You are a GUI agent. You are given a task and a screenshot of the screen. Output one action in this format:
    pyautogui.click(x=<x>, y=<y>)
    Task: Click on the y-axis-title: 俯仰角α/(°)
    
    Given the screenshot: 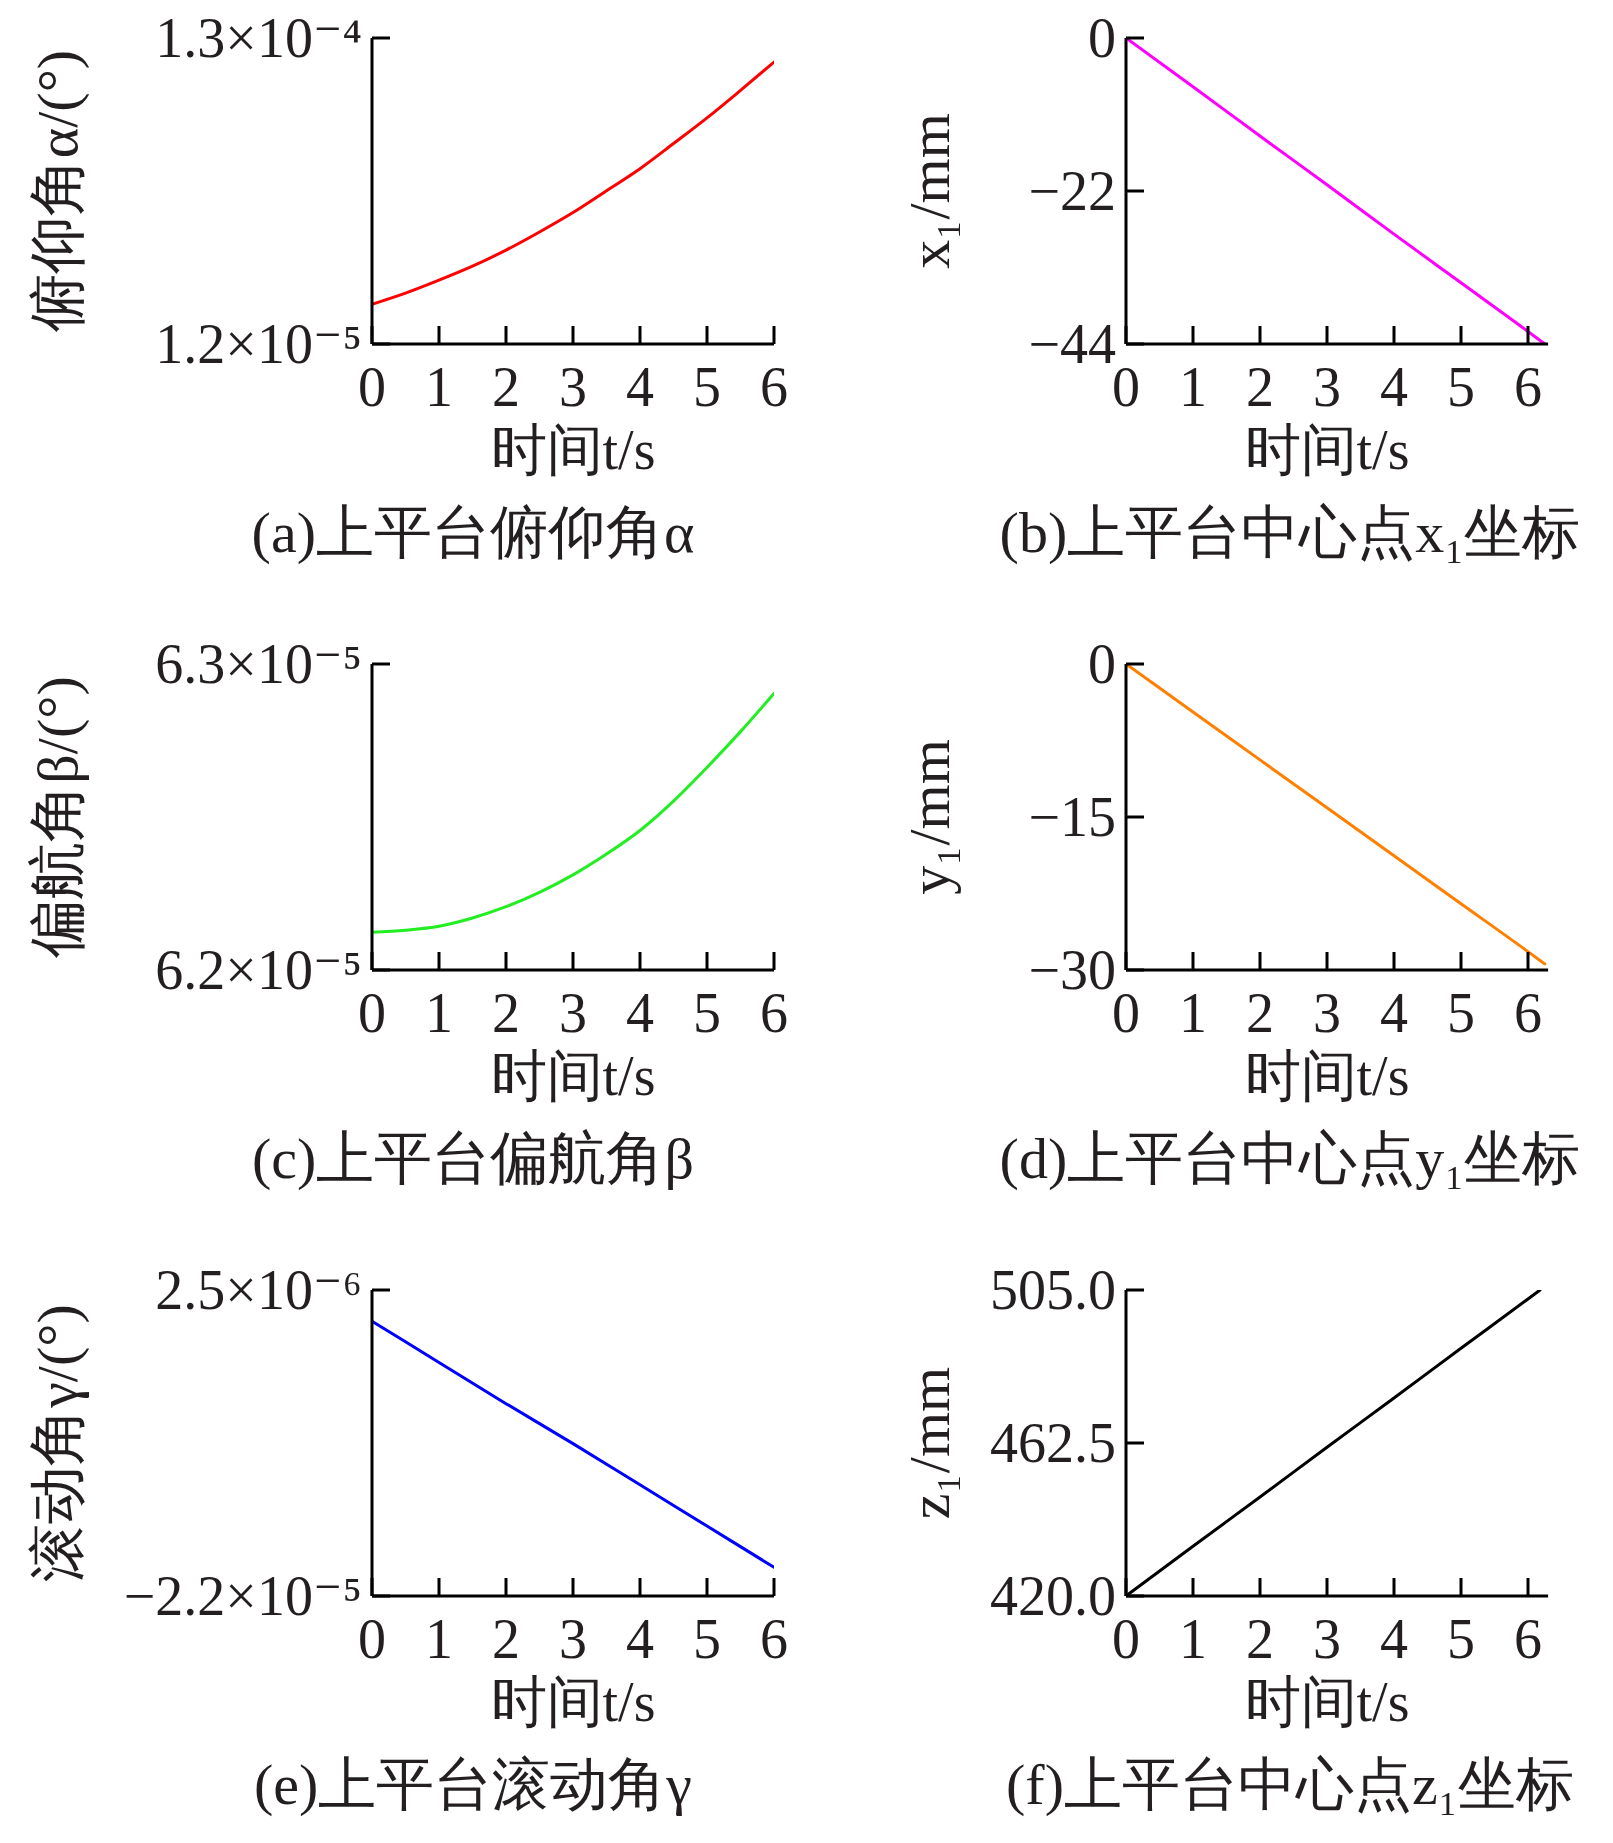 What is the action you would take?
    pyautogui.click(x=57, y=191)
    